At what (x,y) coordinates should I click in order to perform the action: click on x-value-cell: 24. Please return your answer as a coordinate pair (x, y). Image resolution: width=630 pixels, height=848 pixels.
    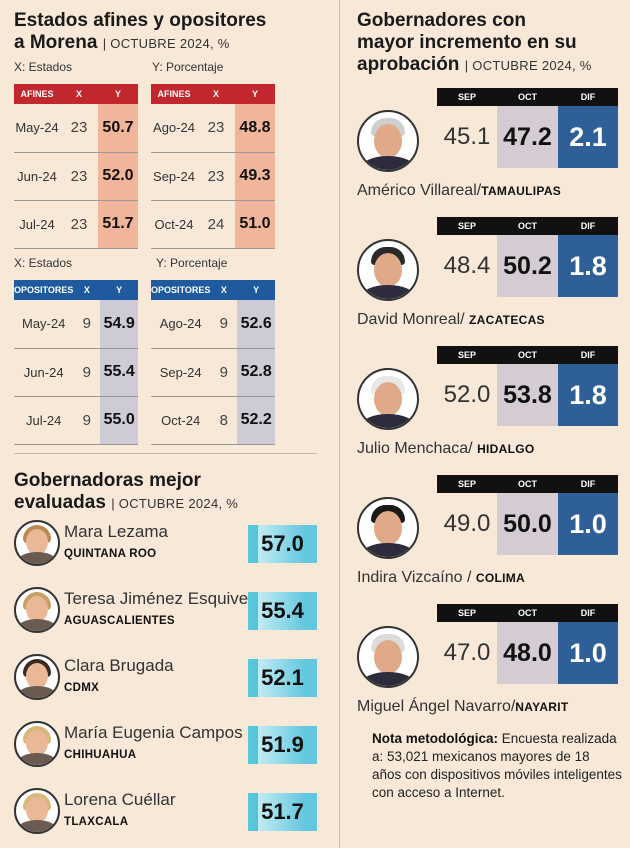
    Looking at the image, I should click on (216, 224).